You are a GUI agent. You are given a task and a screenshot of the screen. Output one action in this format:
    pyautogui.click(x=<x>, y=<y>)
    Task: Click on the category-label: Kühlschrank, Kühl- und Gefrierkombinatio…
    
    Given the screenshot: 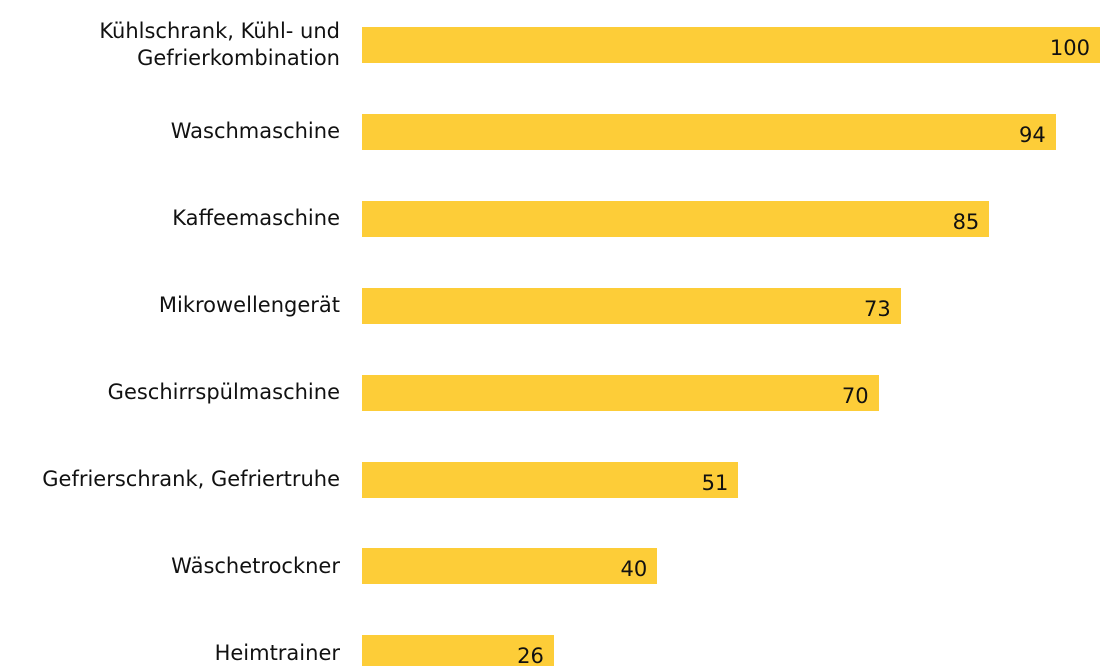 What is the action you would take?
    pyautogui.click(x=219, y=44)
    